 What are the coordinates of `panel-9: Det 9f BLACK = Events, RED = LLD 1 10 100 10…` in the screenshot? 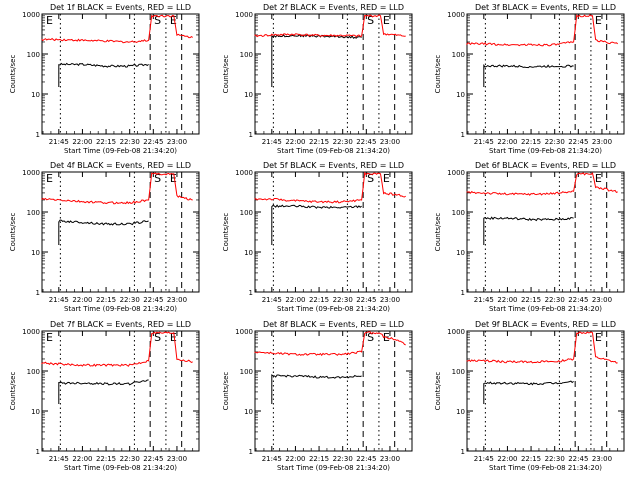 It's located at (529, 396).